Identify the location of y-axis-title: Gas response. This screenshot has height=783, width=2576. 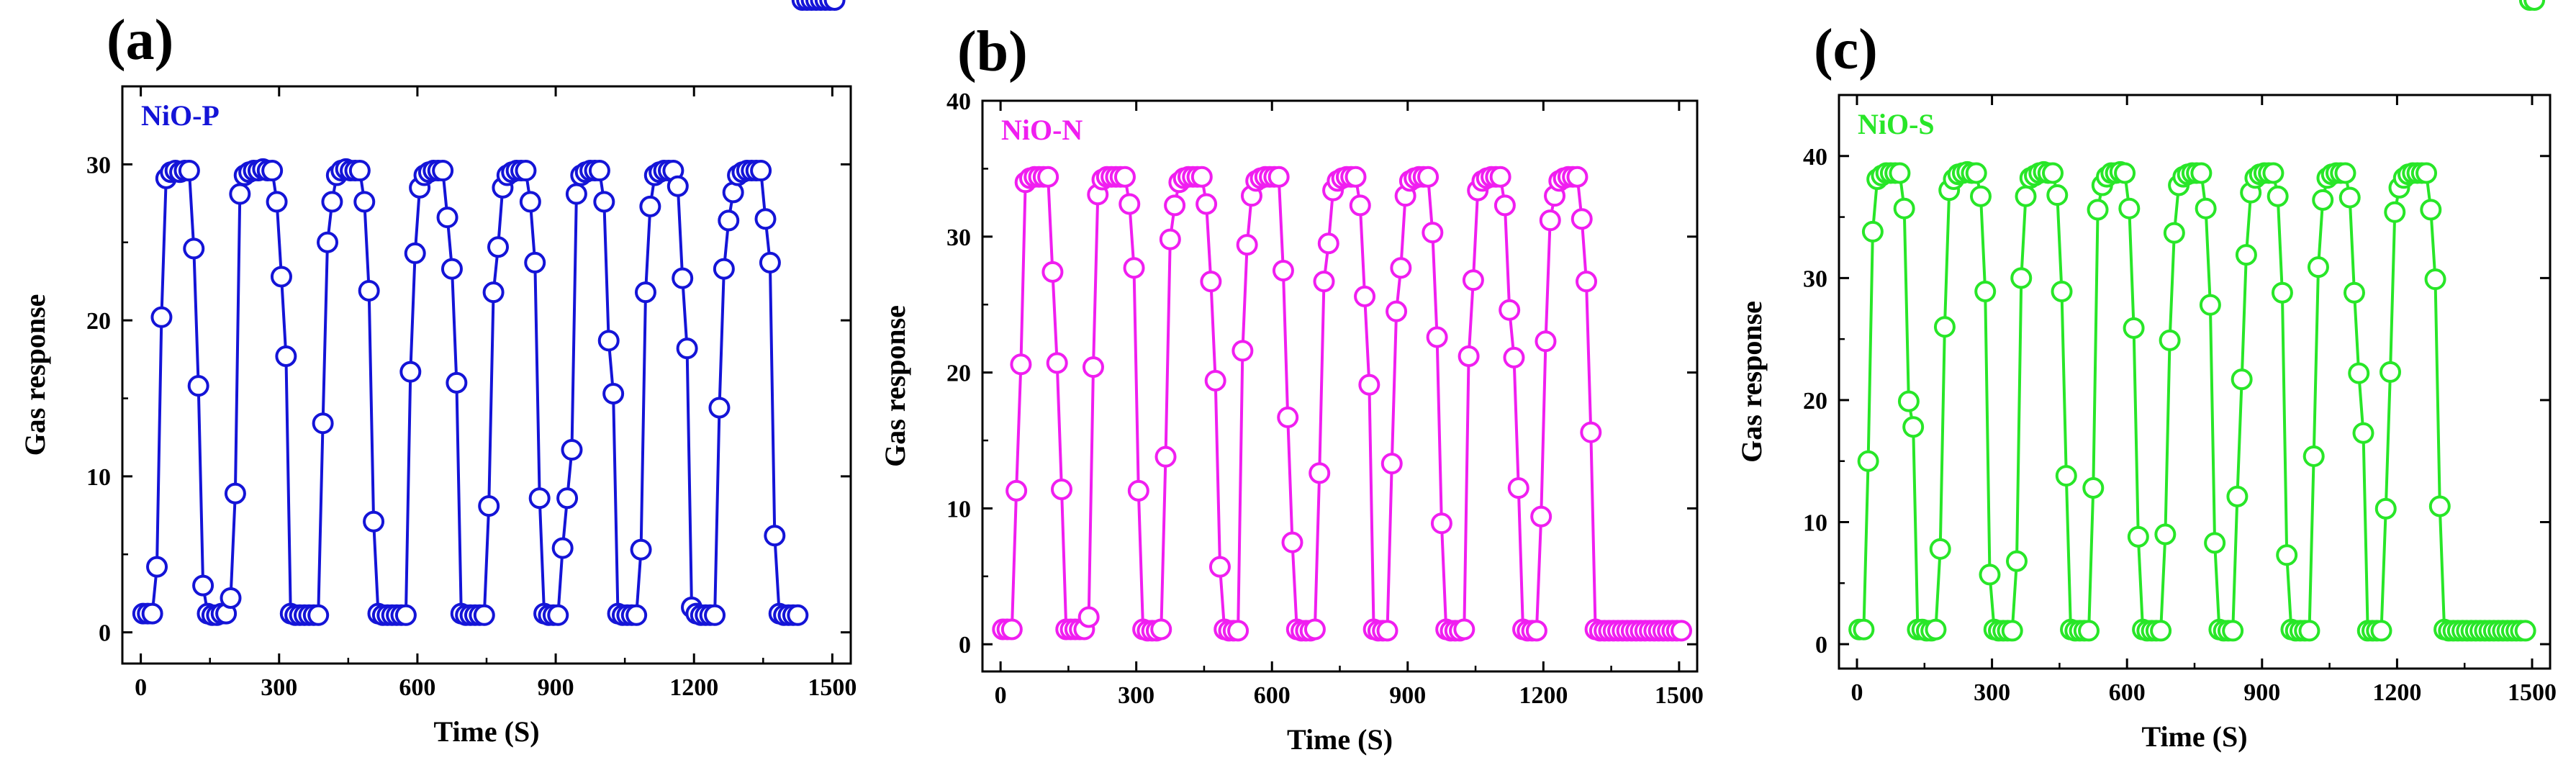
(35, 375).